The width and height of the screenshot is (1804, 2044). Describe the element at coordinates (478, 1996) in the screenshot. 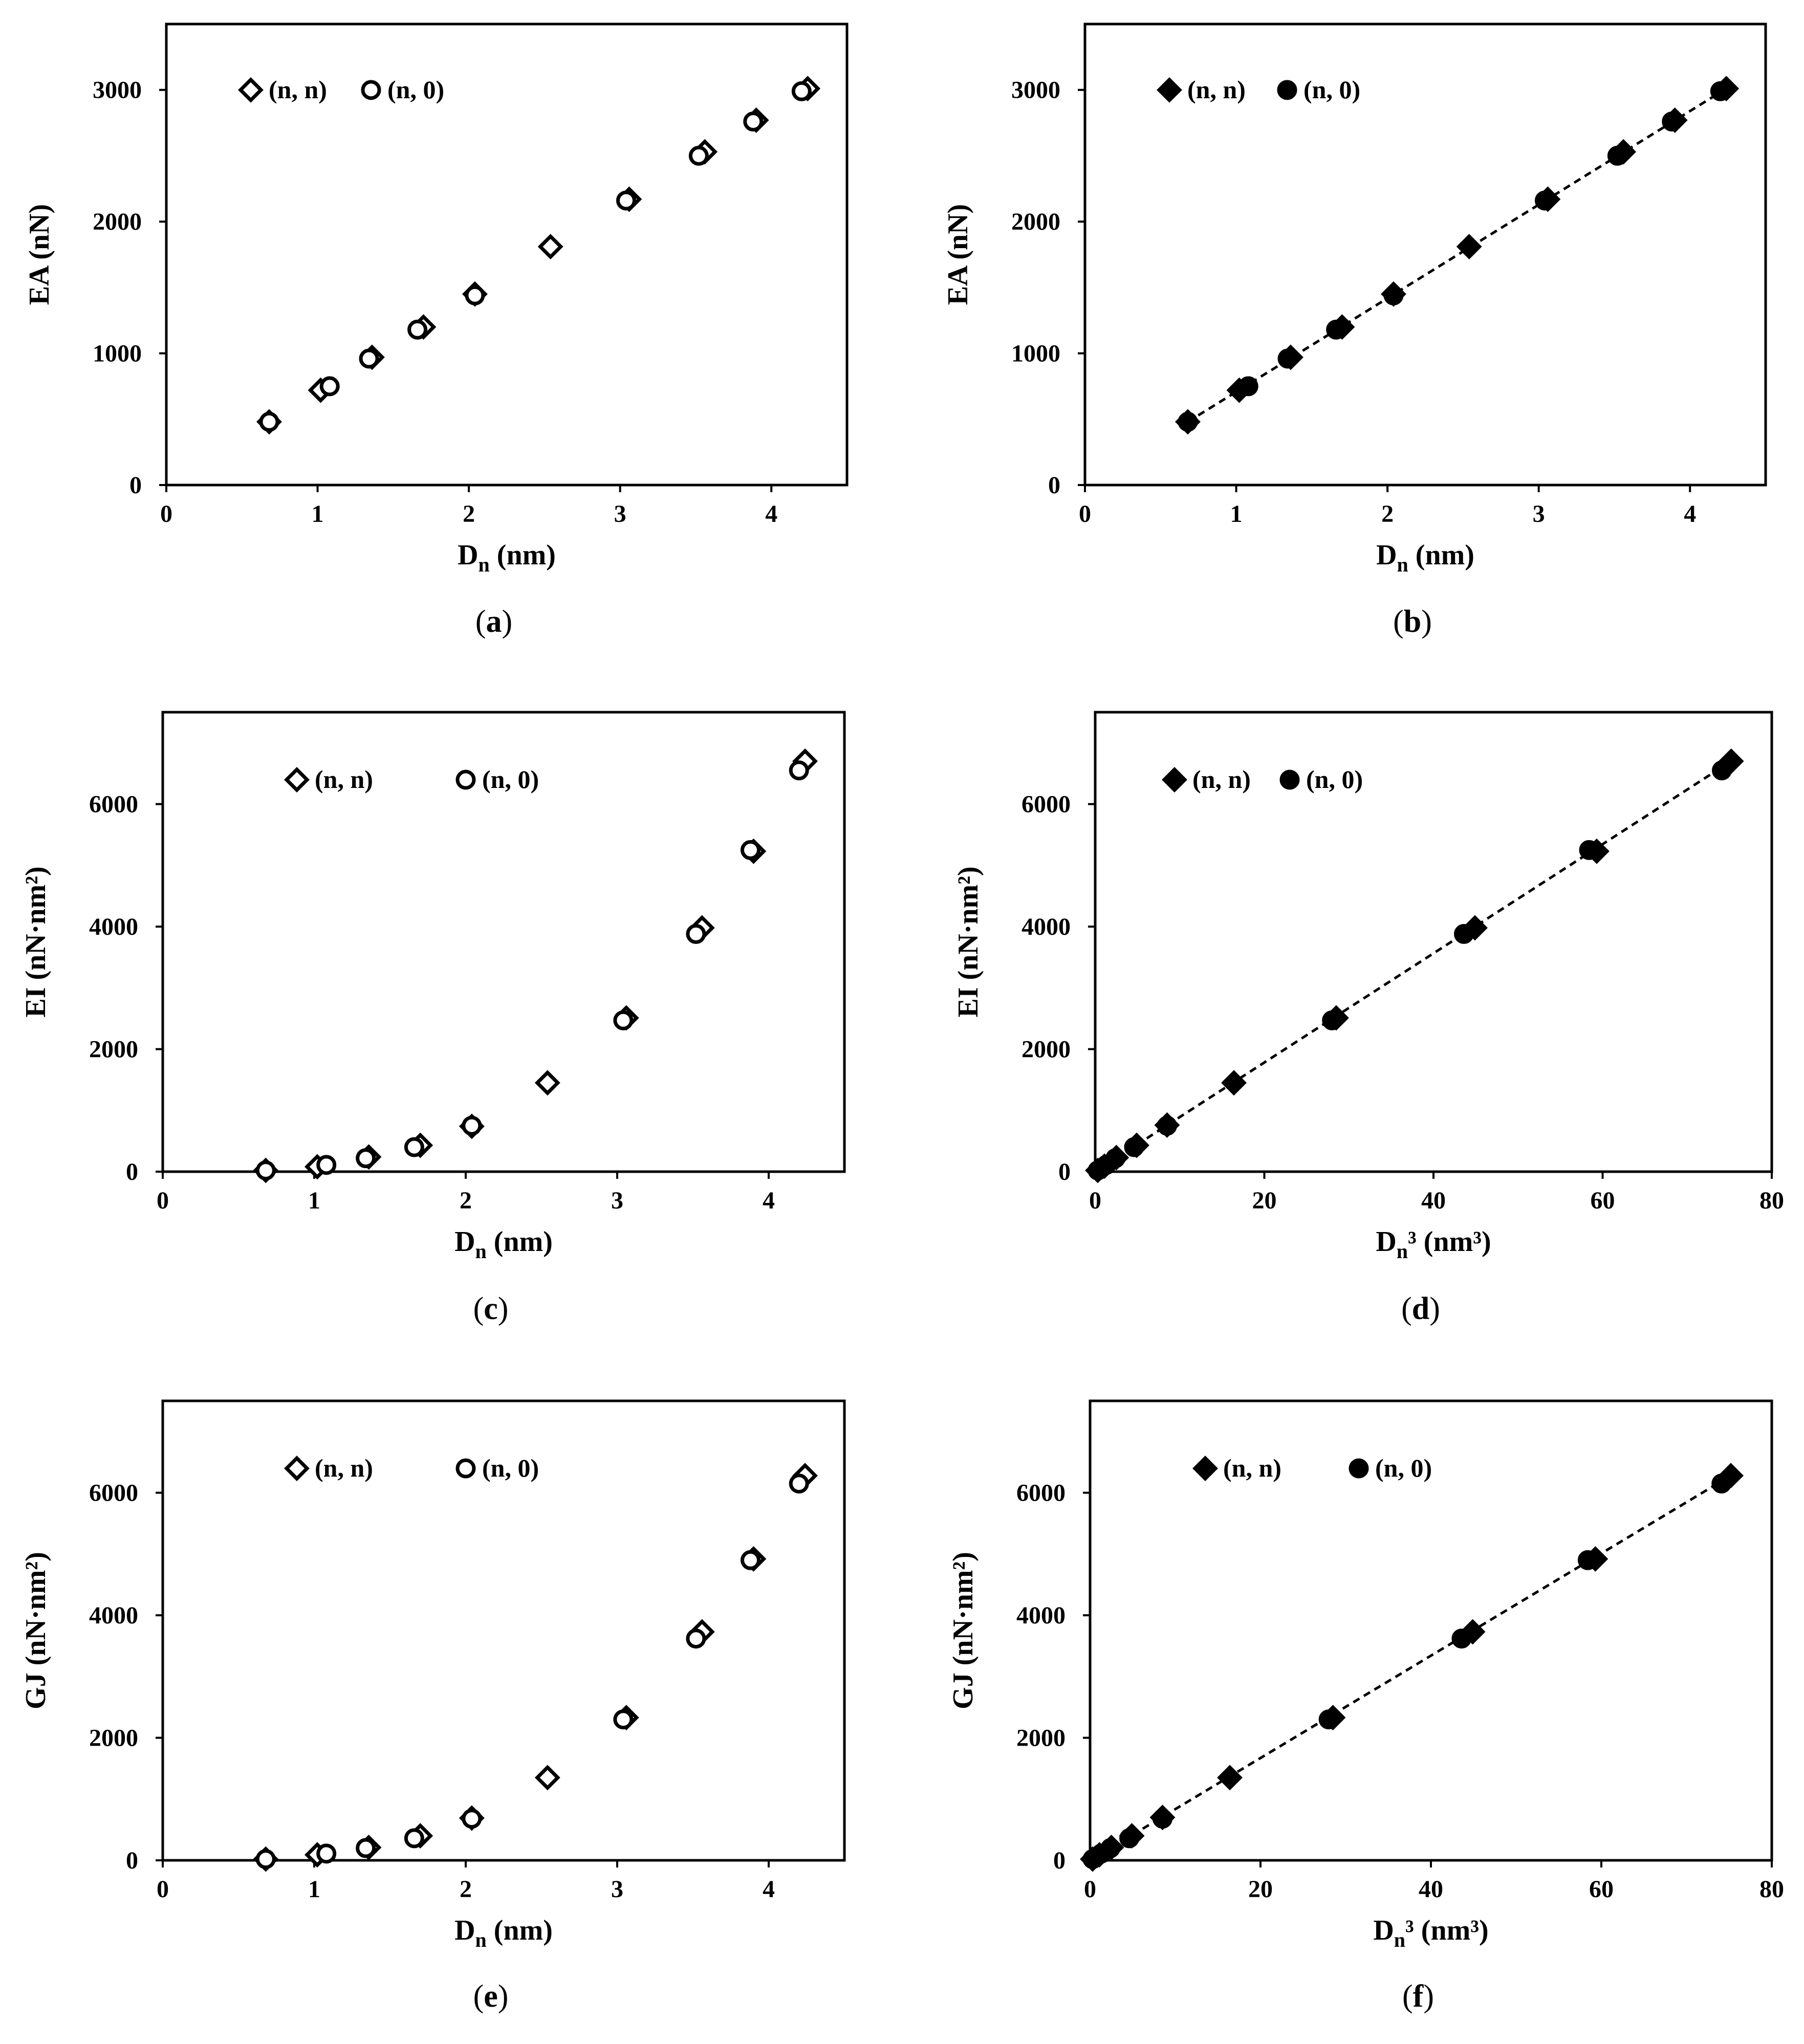

I see `caption-paren: (` at that location.